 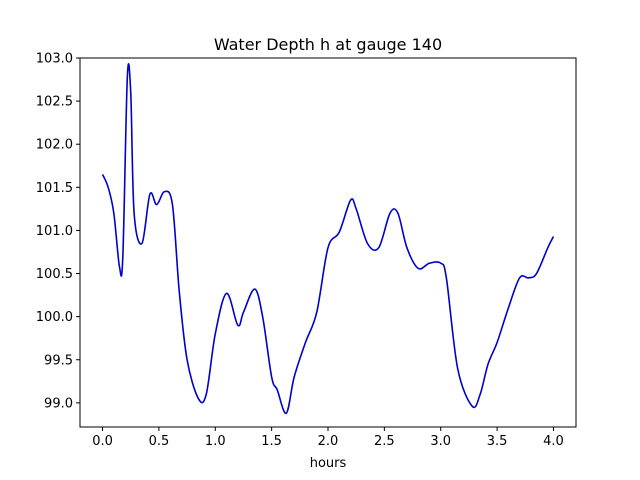 What do you see at coordinates (58, 403) in the screenshot?
I see `y-tick-label: 99.0` at bounding box center [58, 403].